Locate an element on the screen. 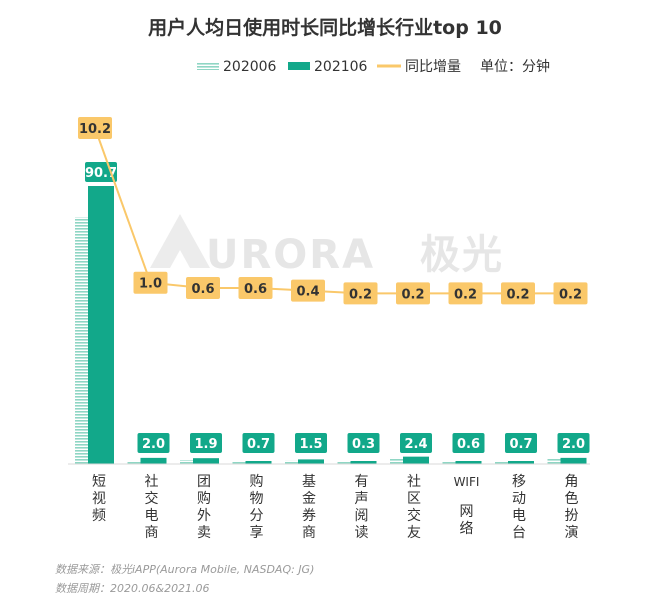  source-note: 数据来源：极光iAPP(Aurora Mobile, NASDAQ: JG) is located at coordinates (185, 569).